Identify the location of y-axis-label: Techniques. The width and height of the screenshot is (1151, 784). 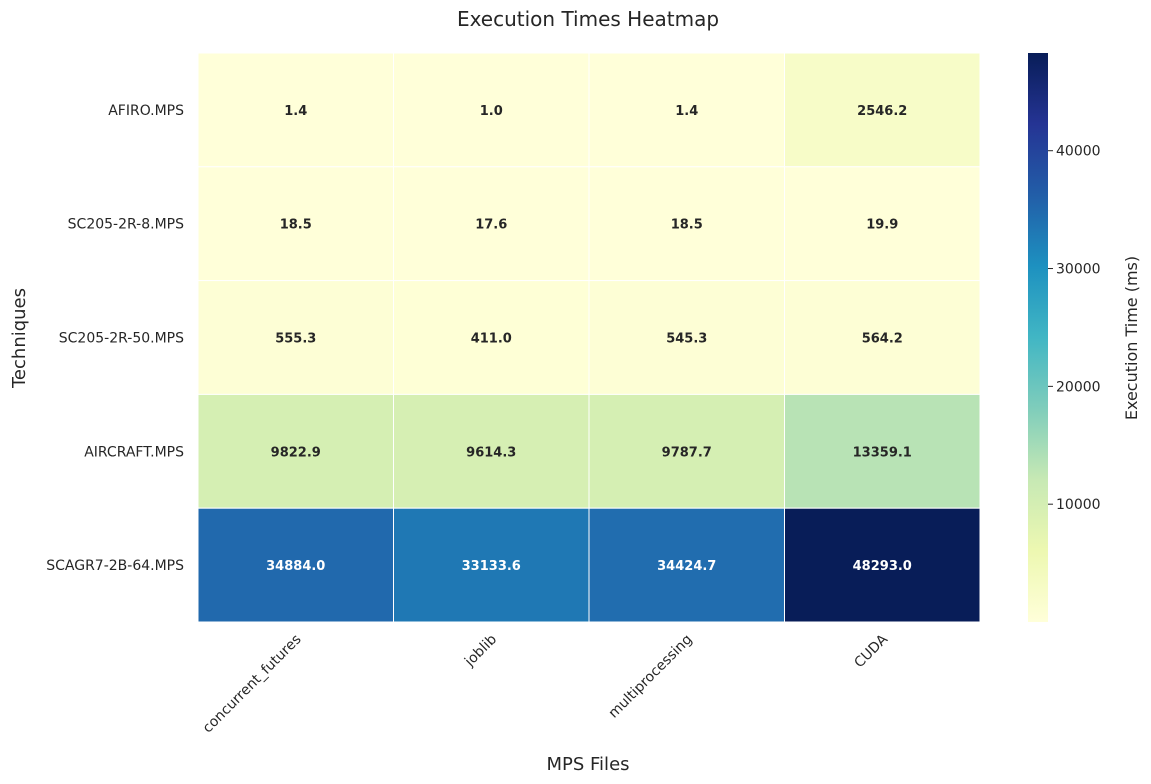
(19, 338).